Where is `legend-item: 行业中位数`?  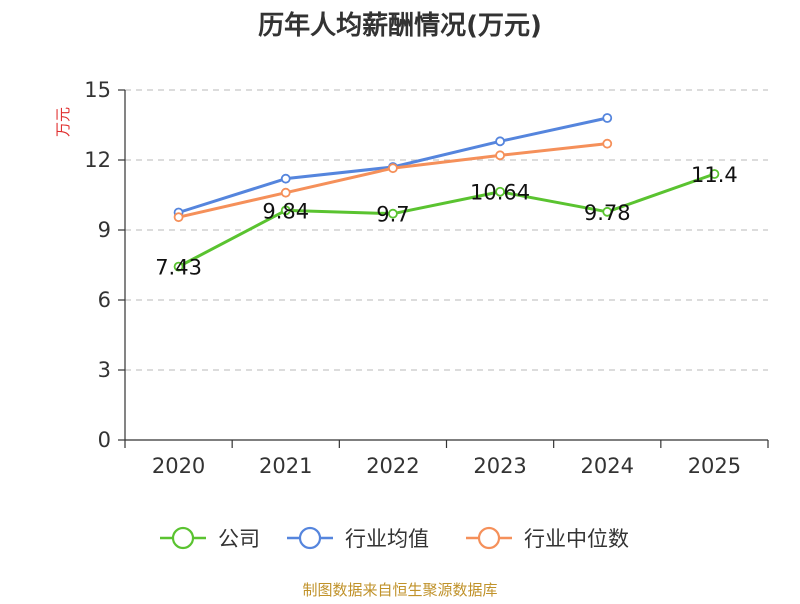
legend-item: 行业中位数 is located at coordinates (547, 538).